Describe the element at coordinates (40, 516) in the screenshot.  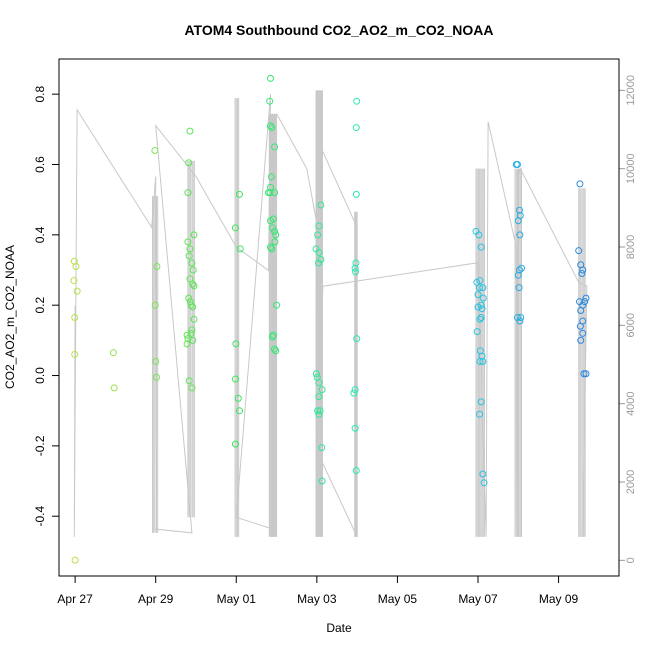
I see `y-tick-label-0: -0.4` at that location.